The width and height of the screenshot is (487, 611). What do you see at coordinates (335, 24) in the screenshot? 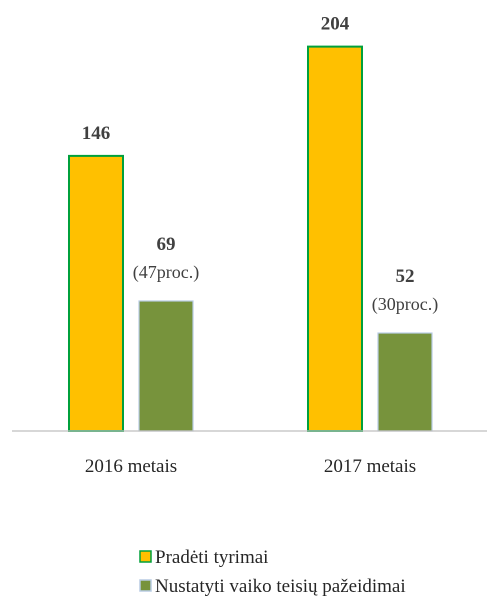
I see `data-label-s0-c1: 204` at bounding box center [335, 24].